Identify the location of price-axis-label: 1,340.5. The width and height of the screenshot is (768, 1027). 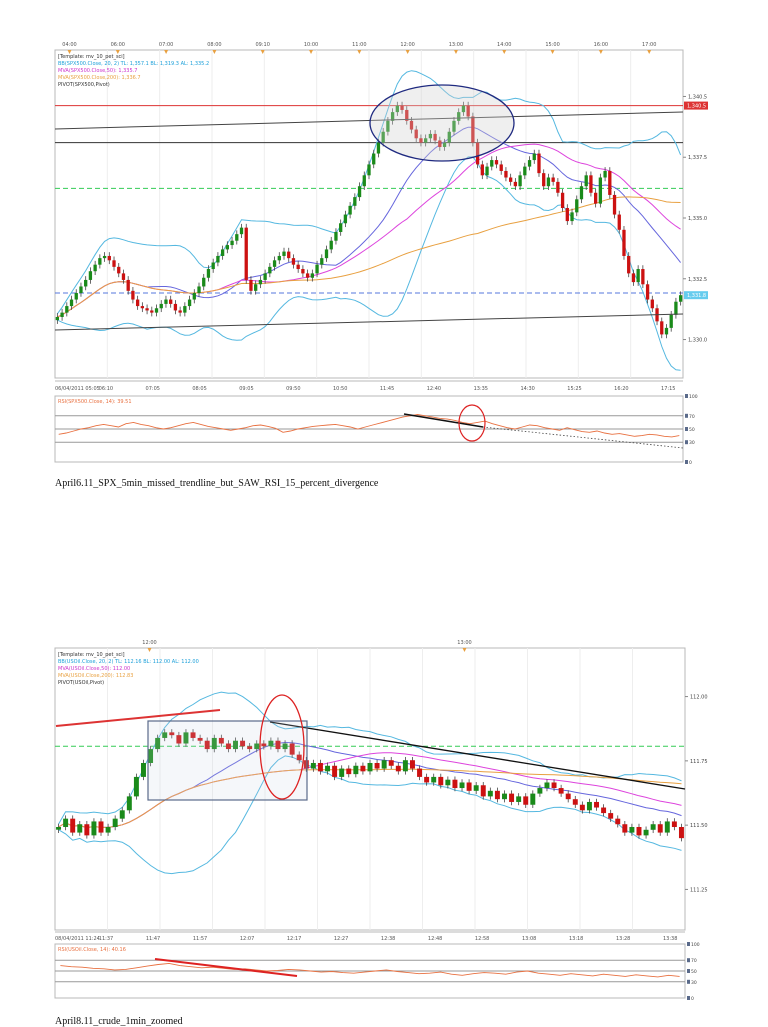
(697, 97).